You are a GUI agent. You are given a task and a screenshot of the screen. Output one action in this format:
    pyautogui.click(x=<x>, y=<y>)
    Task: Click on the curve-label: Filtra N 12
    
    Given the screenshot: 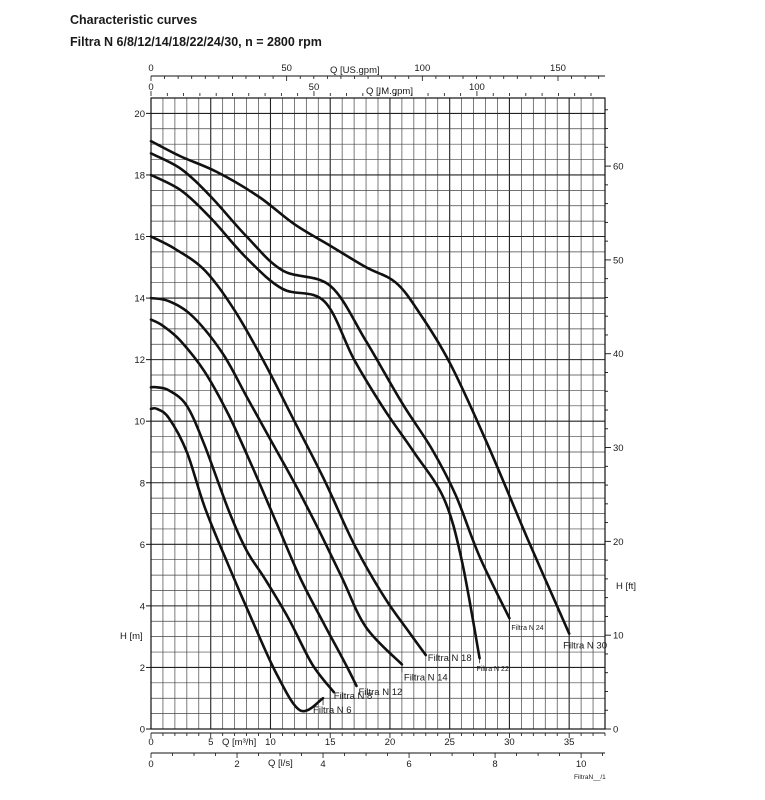 What is the action you would take?
    pyautogui.click(x=380, y=692)
    